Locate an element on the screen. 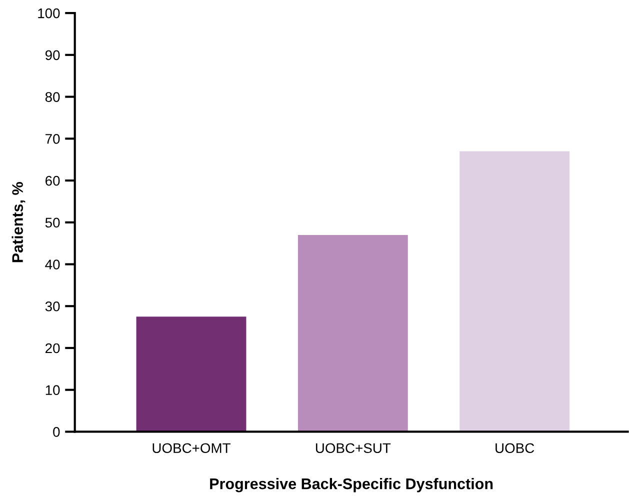  y-tick-label: 20 is located at coordinates (53, 348).